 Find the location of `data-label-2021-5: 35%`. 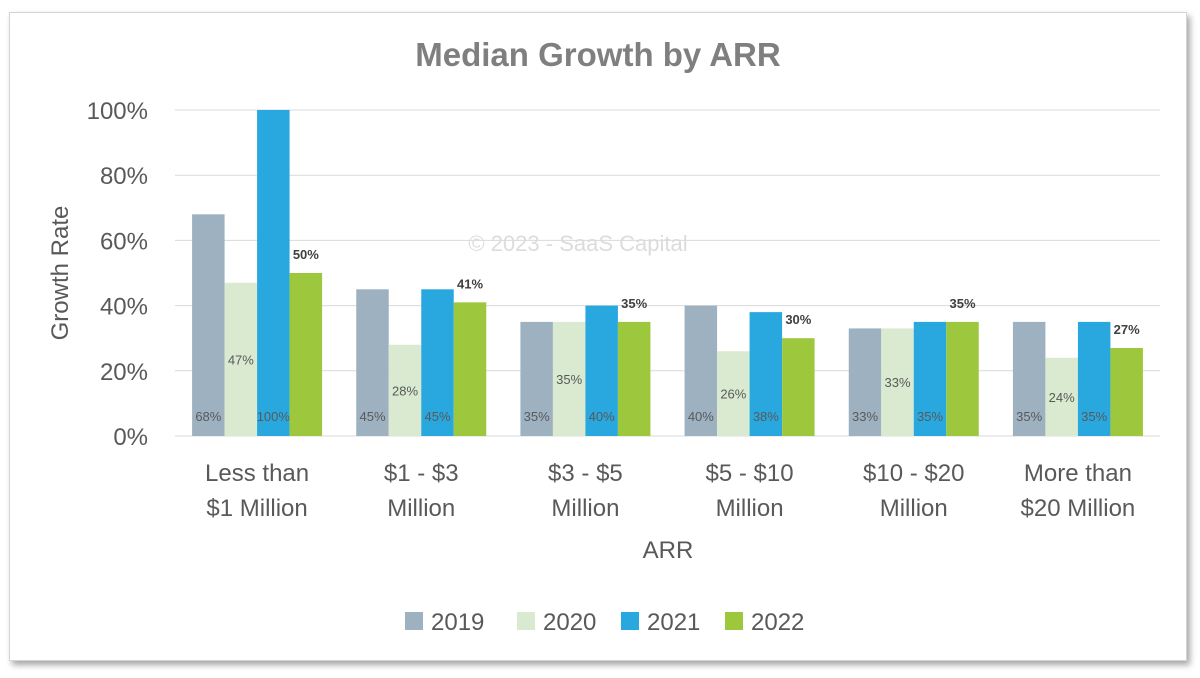

data-label-2021-5: 35% is located at coordinates (930, 416).